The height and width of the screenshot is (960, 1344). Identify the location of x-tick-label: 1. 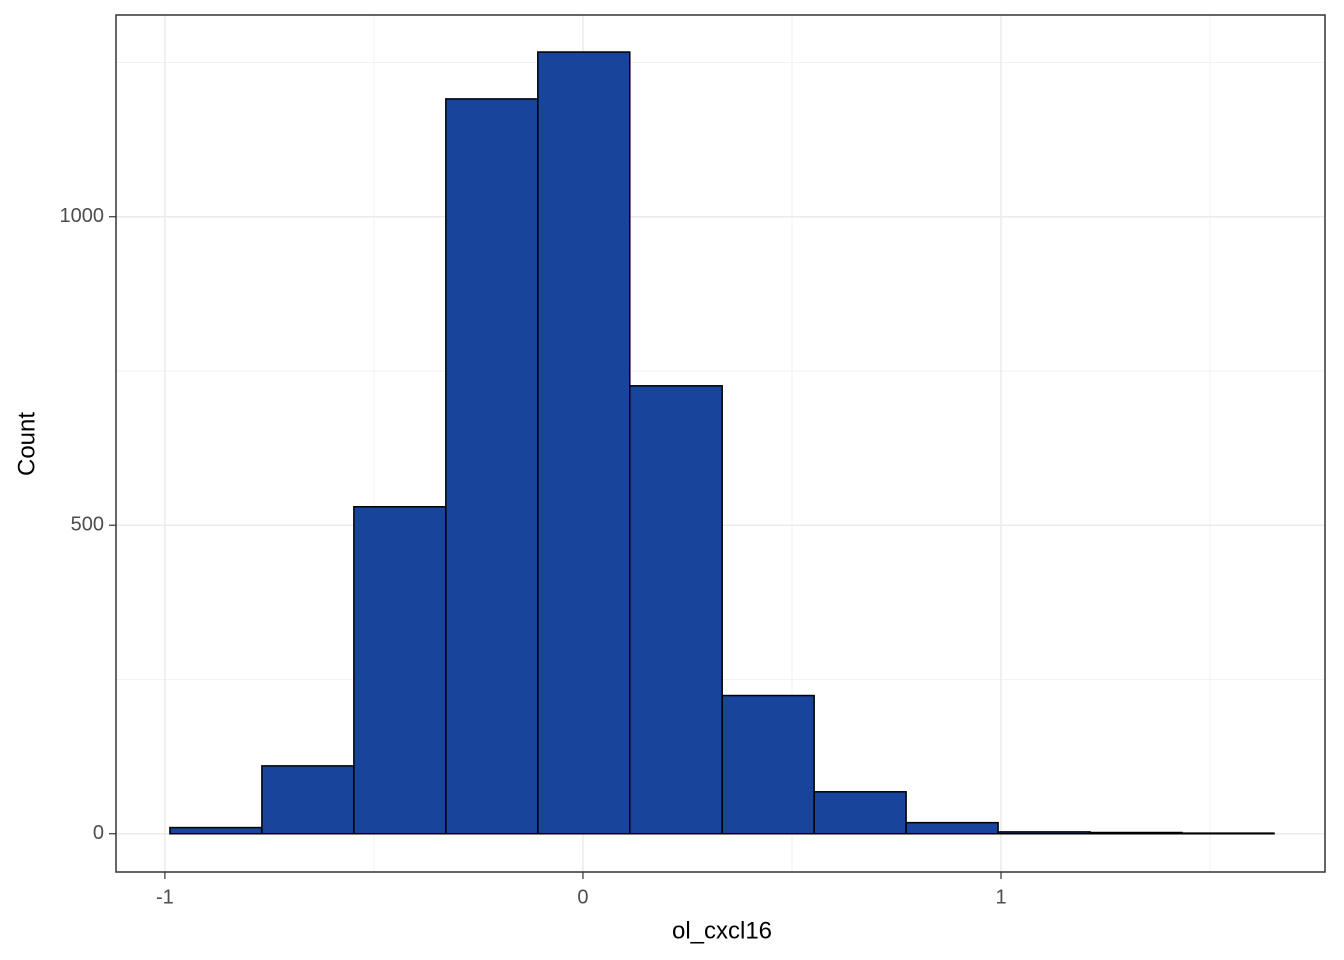
(1000, 897).